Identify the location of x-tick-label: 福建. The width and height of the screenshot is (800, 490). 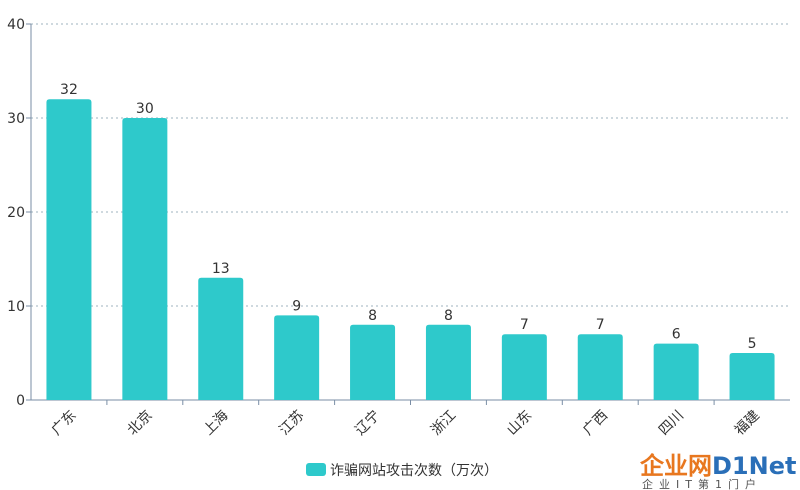
(747, 423).